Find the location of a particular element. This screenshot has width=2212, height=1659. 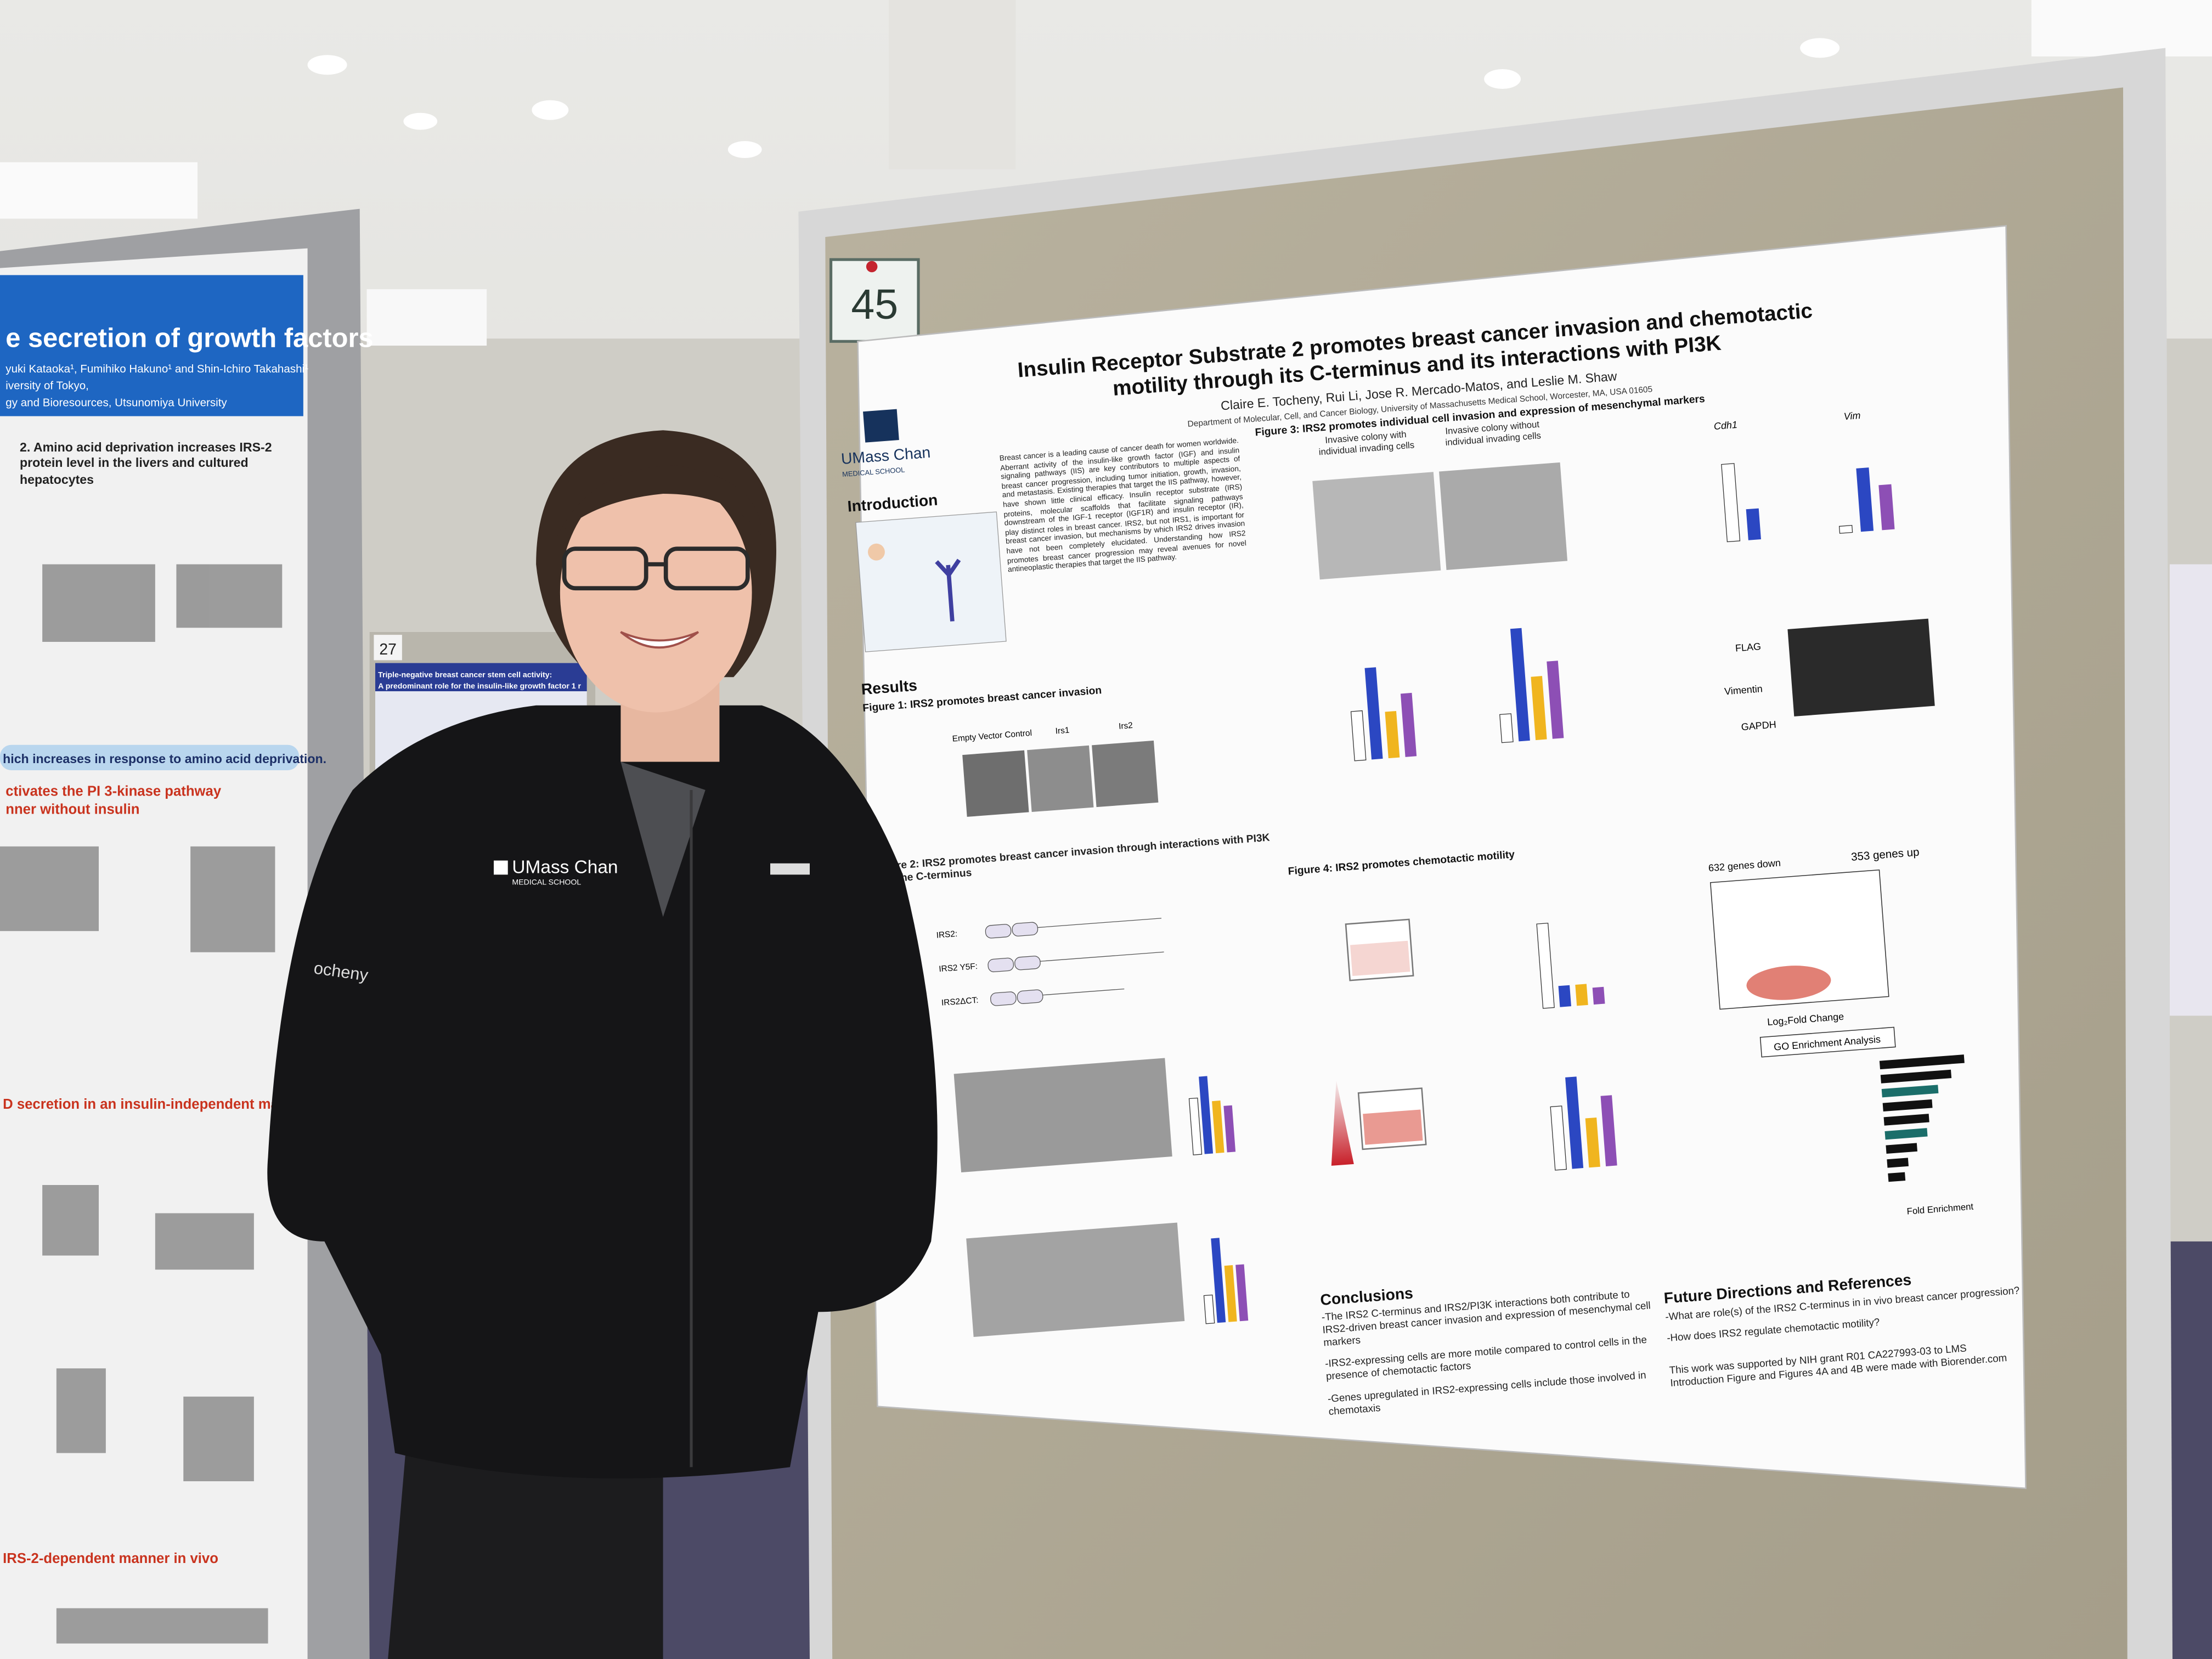

figure-label: IRS2: is located at coordinates (947, 935).